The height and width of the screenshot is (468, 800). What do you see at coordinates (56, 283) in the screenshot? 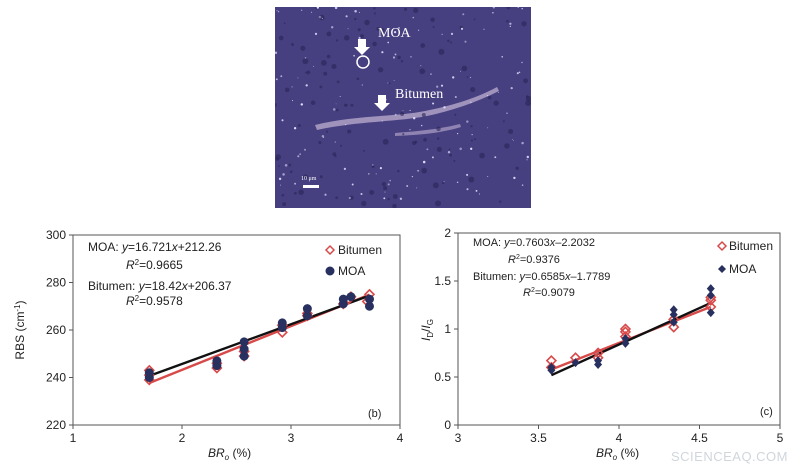
I see `y-tick-label: 280` at bounding box center [56, 283].